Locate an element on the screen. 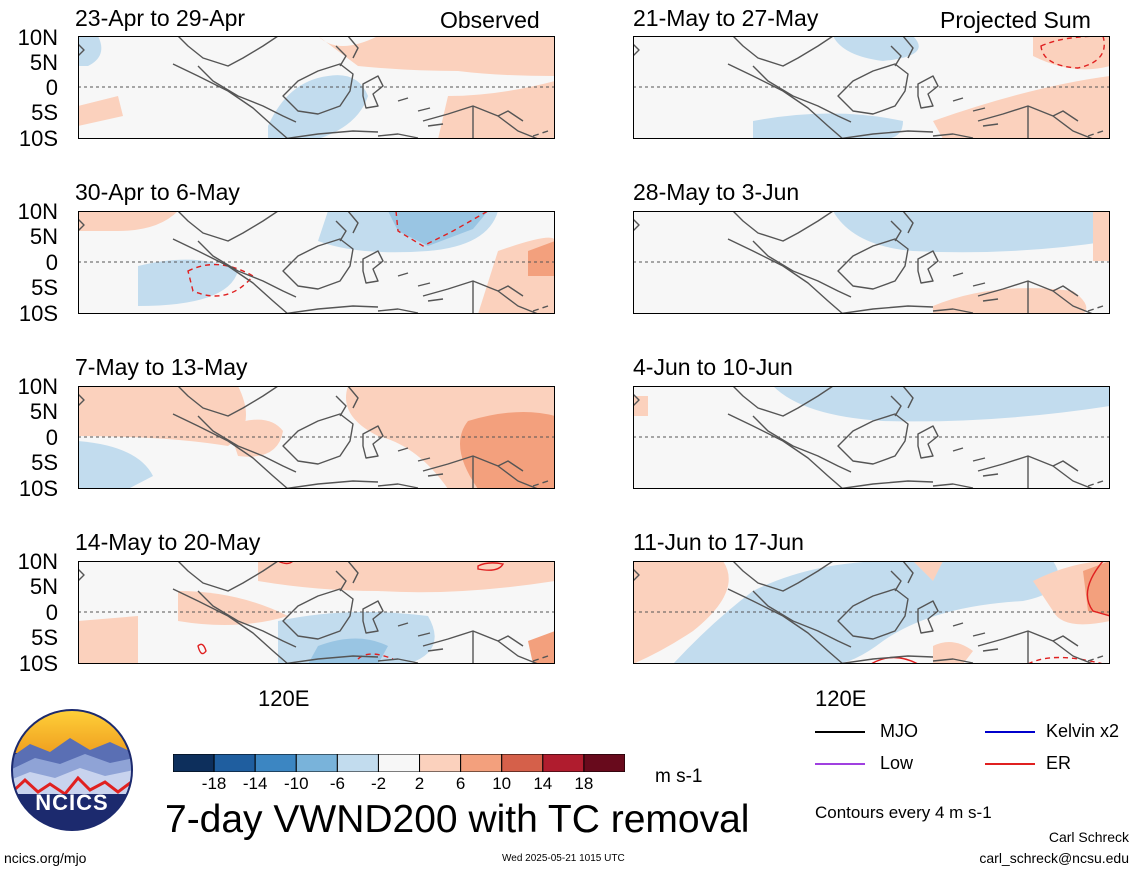  colorbar-tick-label: -6 is located at coordinates (337, 783).